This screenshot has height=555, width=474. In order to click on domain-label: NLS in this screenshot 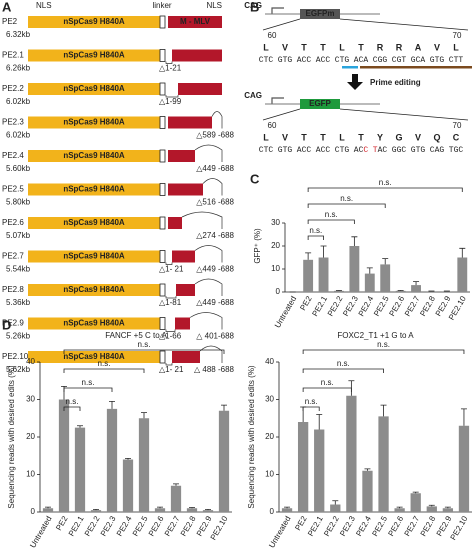, I will do `click(214, 5)`.